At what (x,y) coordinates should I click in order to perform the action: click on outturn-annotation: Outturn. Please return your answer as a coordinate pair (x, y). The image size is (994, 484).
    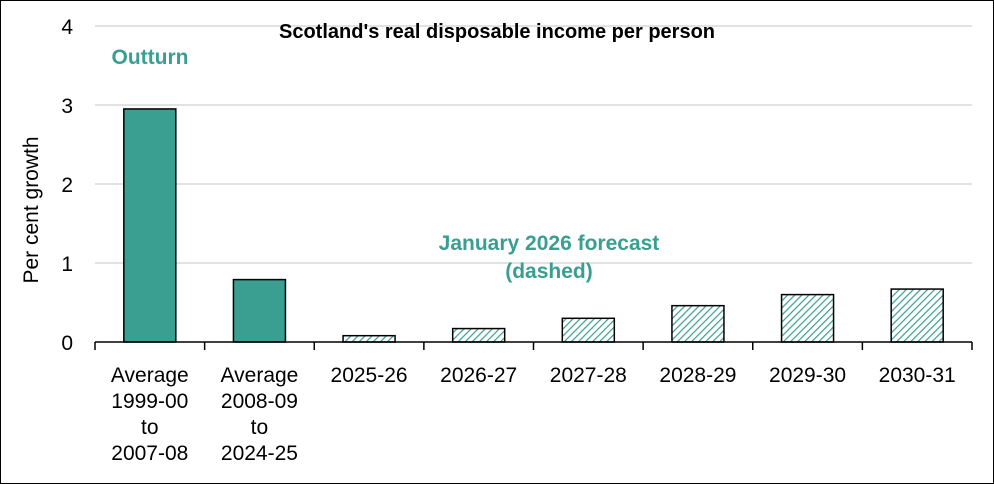
    Looking at the image, I should click on (150, 57).